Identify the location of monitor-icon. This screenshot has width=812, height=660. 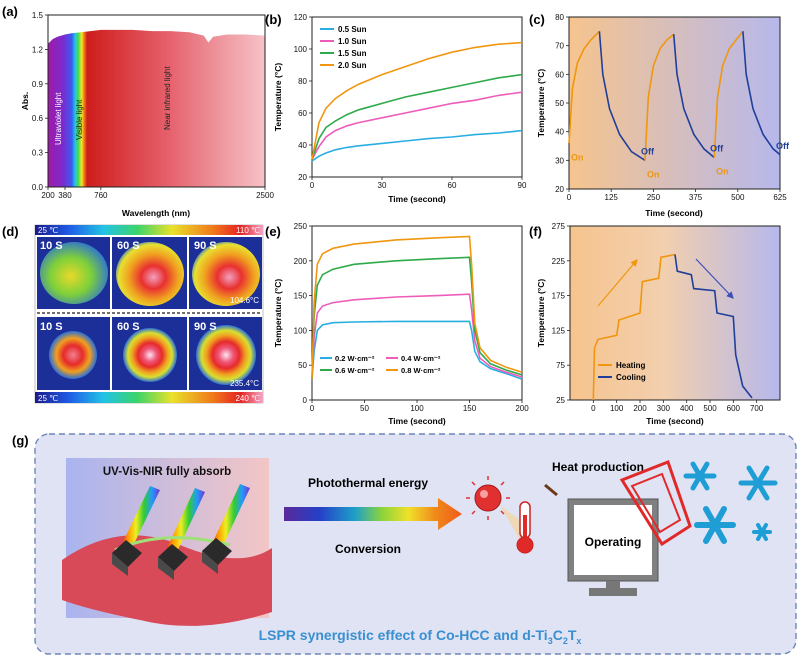
(613, 547).